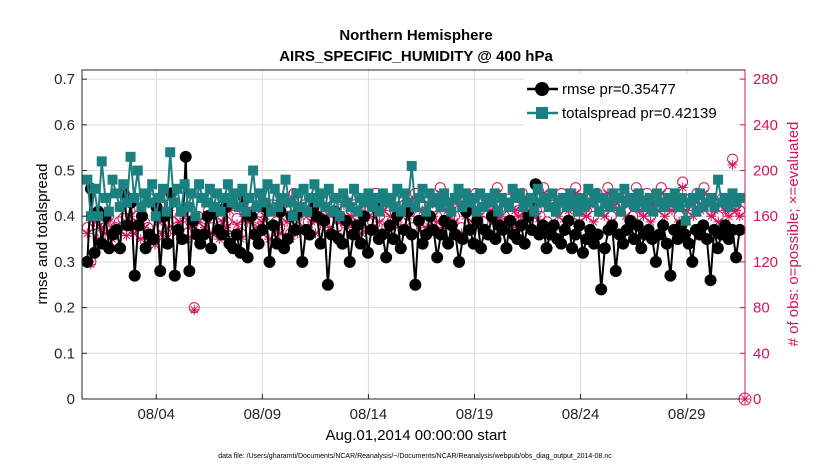  I want to click on y-tick-label: 0.5, so click(64, 171).